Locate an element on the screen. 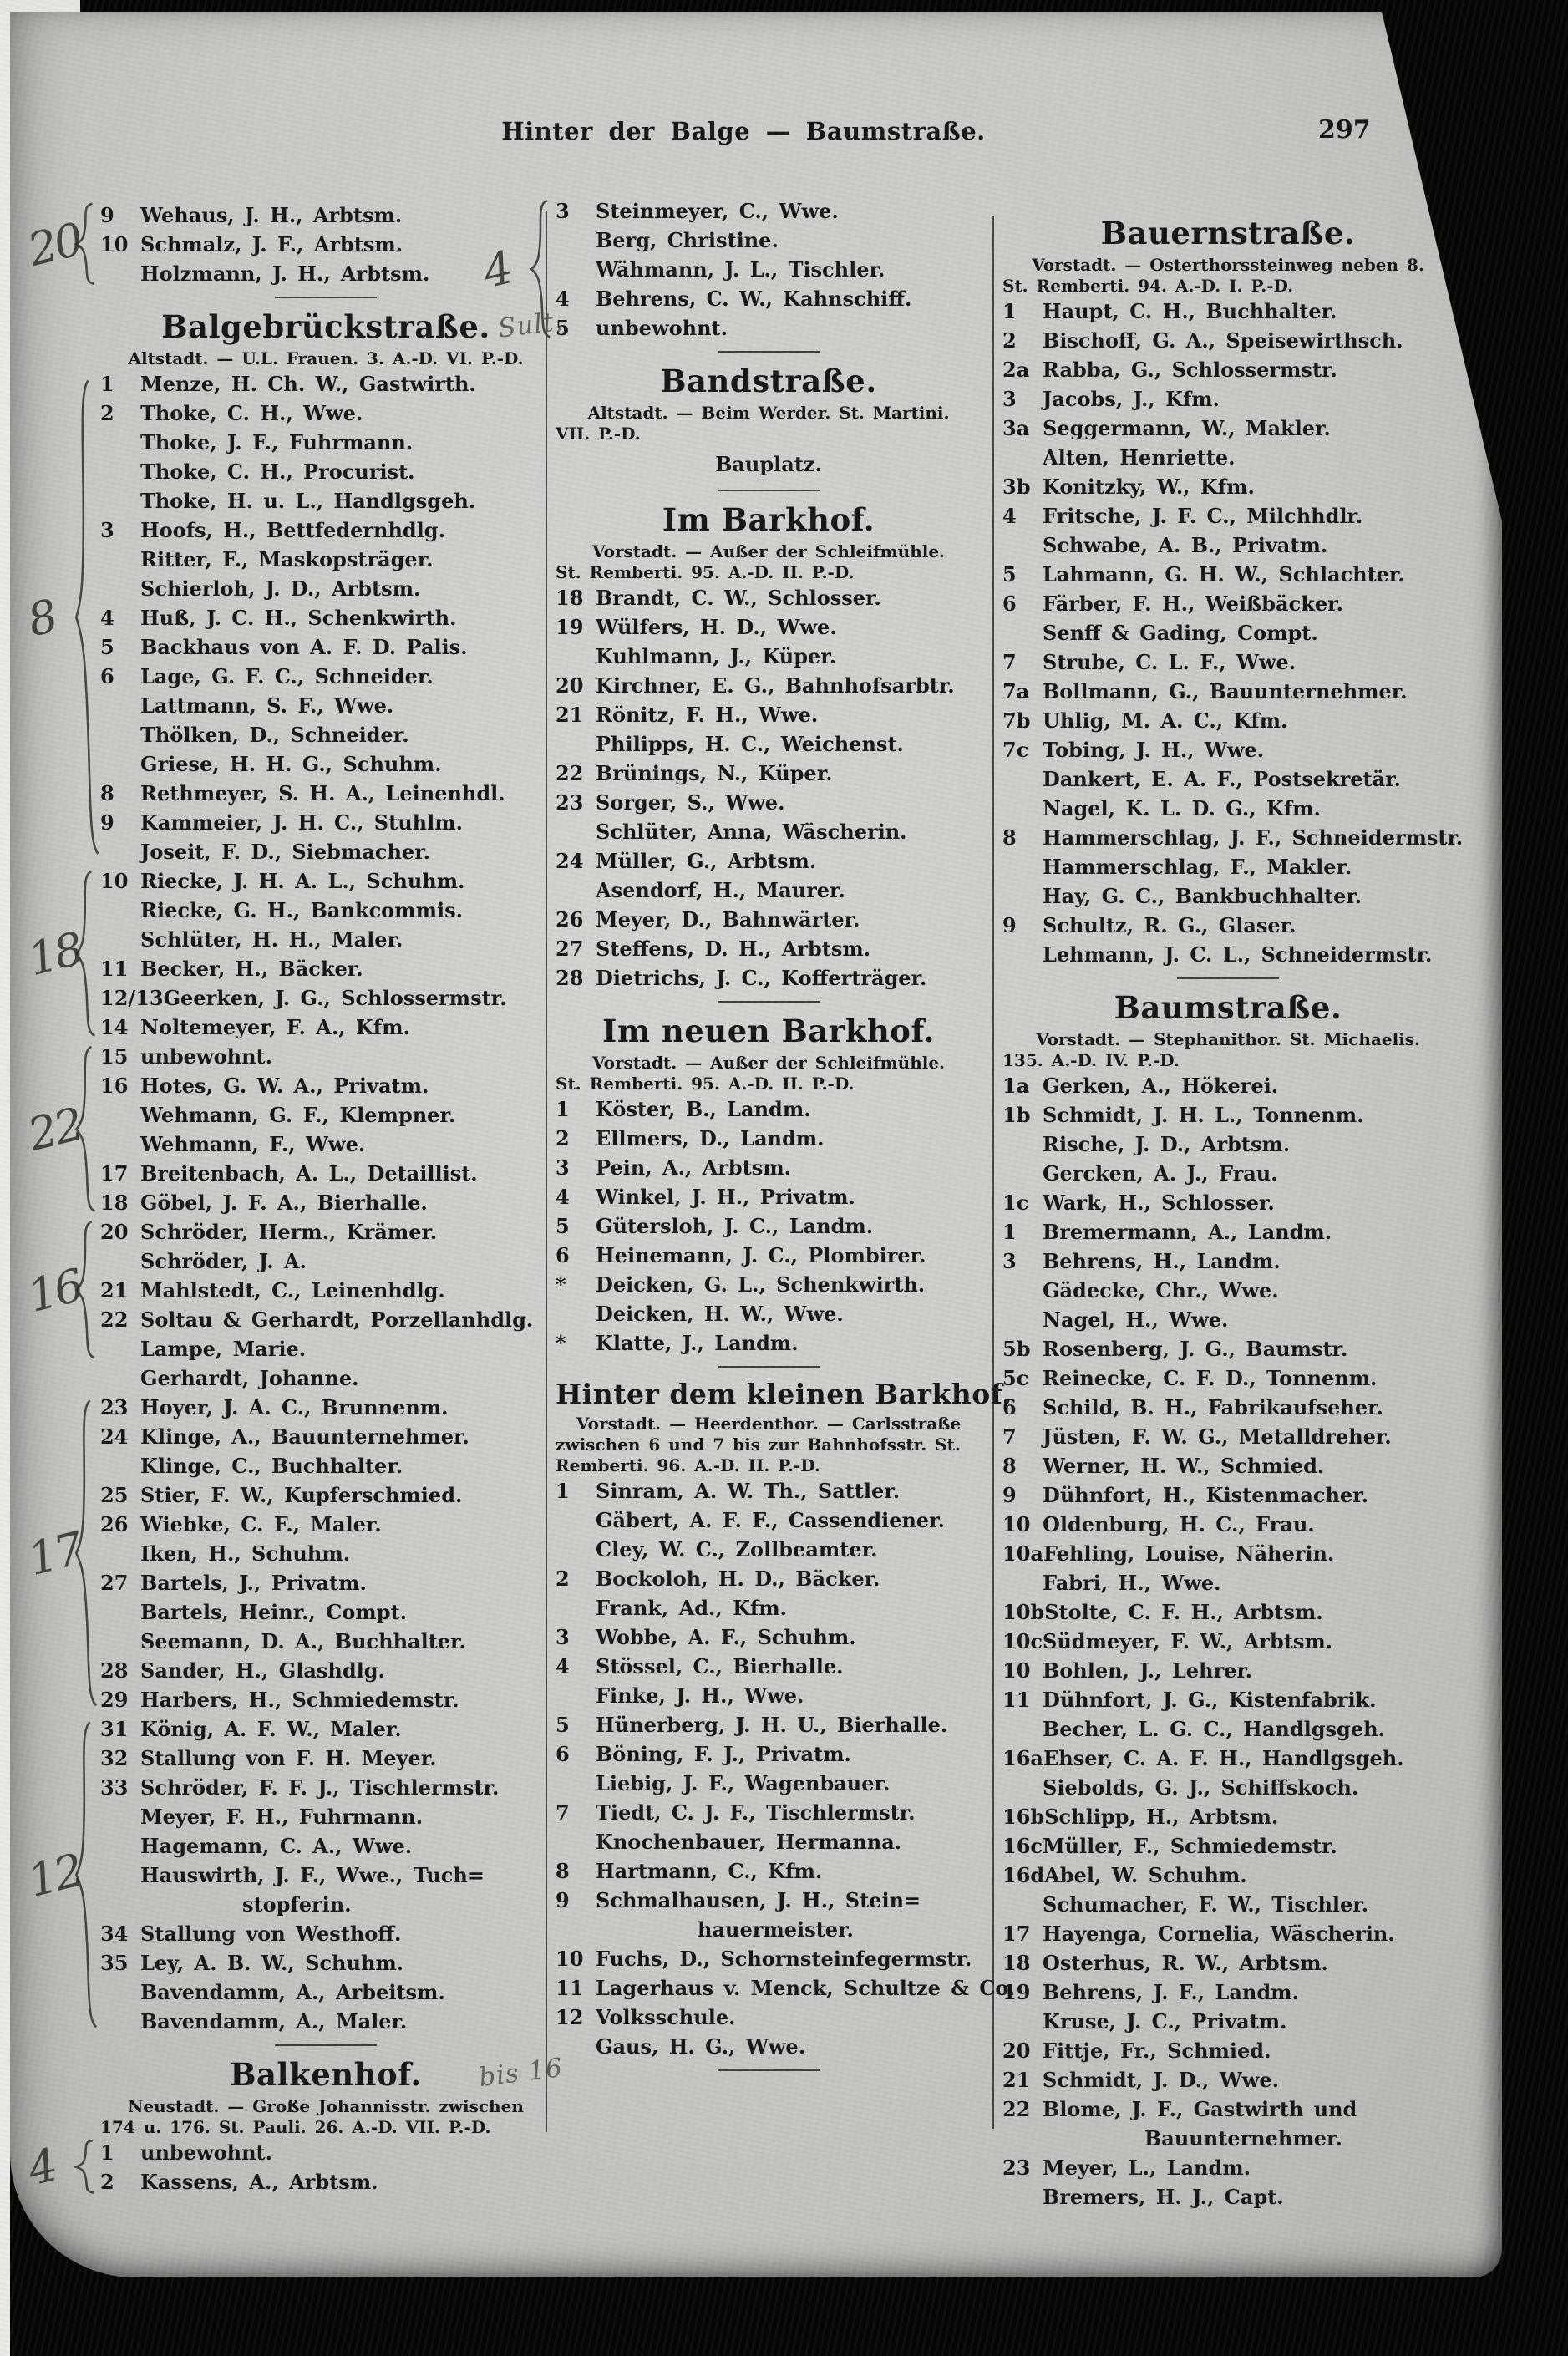 The height and width of the screenshot is (2356, 1568). house-number: * is located at coordinates (561, 1284).